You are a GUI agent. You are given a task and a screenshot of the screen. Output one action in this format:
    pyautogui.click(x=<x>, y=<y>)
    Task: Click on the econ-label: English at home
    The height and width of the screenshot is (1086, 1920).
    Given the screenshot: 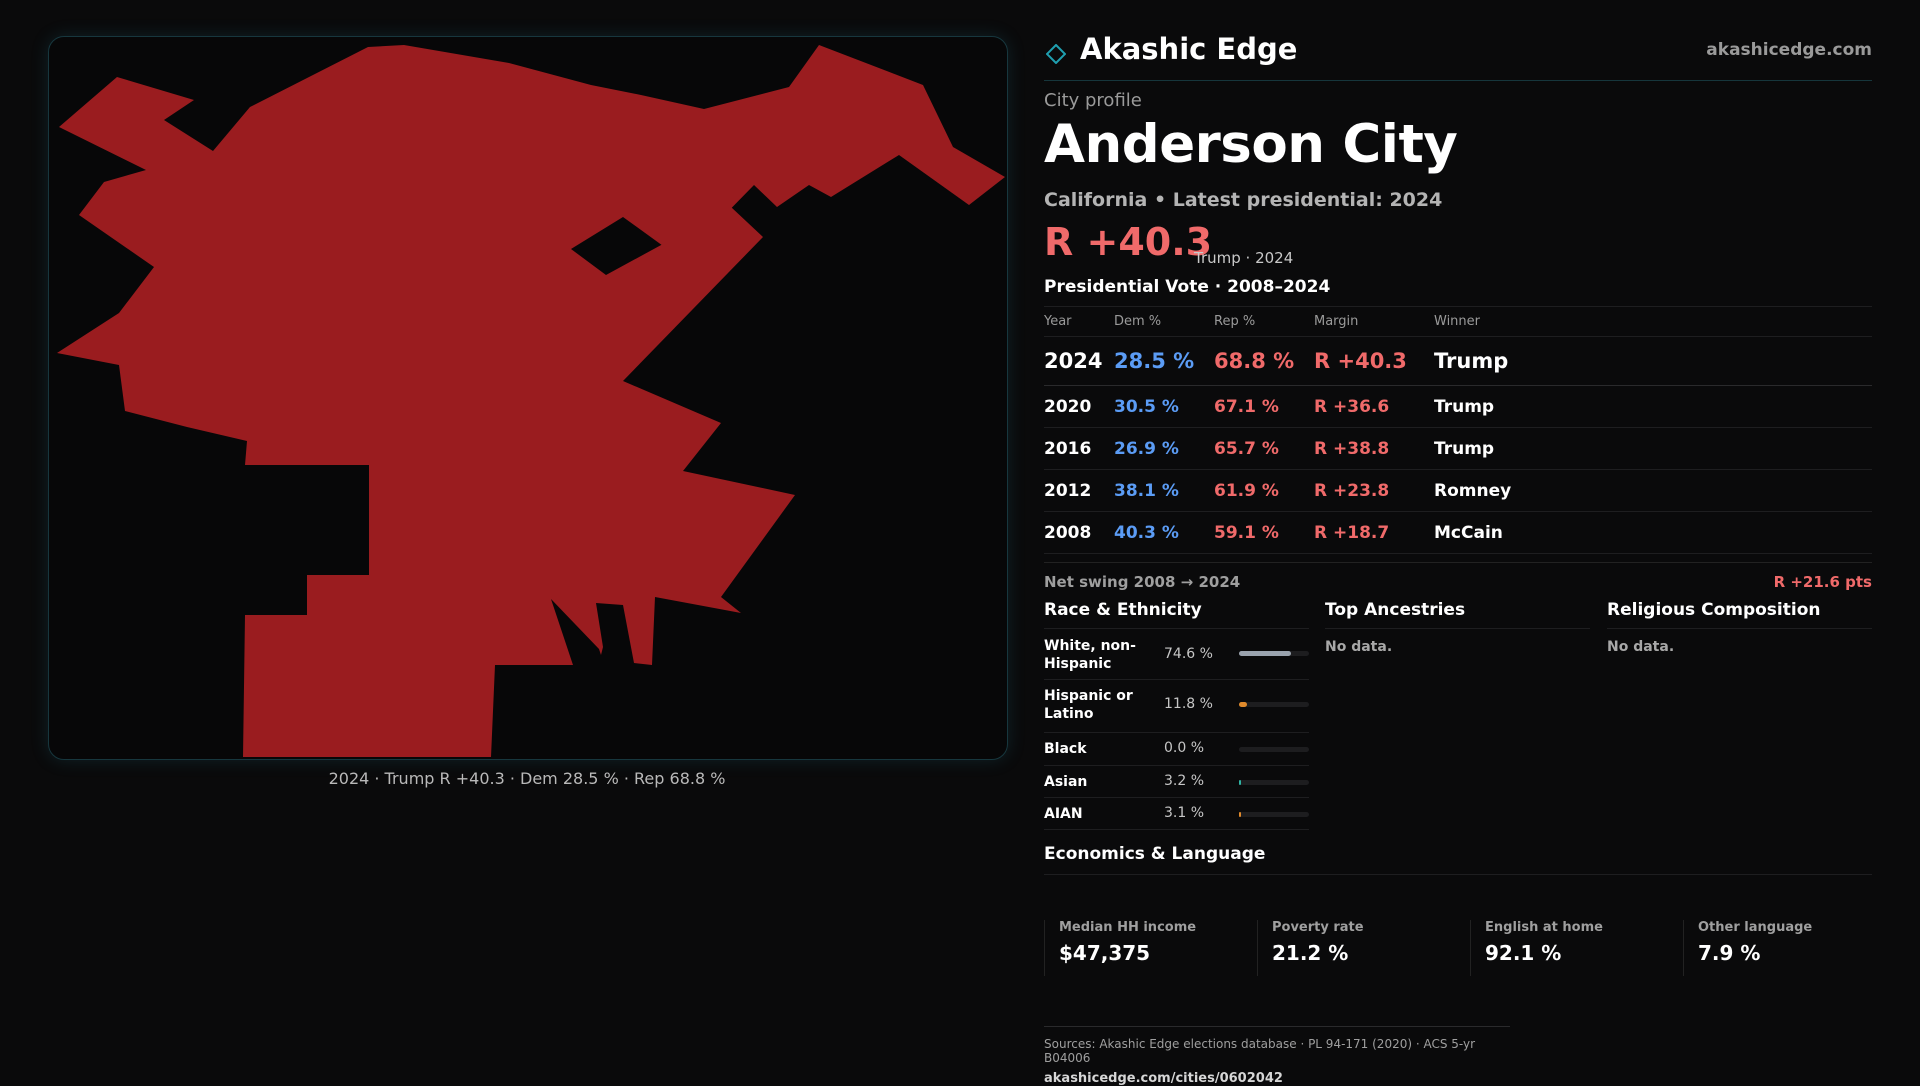 What is the action you would take?
    pyautogui.click(x=1544, y=927)
    